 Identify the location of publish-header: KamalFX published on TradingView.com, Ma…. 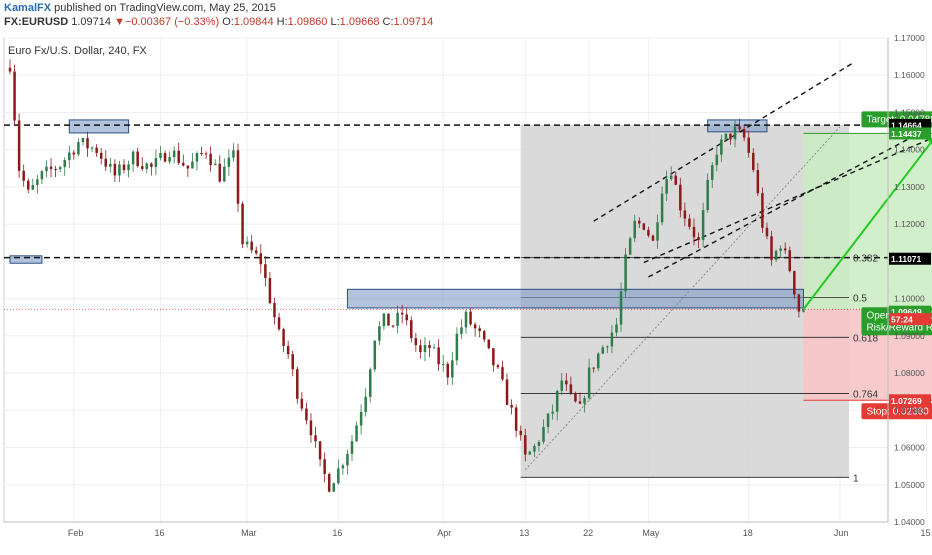
(140, 8).